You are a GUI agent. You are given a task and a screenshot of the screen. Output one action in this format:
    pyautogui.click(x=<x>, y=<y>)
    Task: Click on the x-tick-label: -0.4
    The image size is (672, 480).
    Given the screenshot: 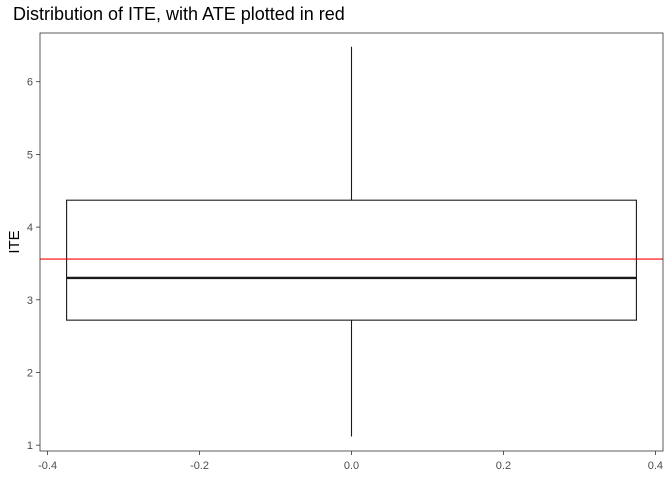 What is the action you would take?
    pyautogui.click(x=47, y=466)
    